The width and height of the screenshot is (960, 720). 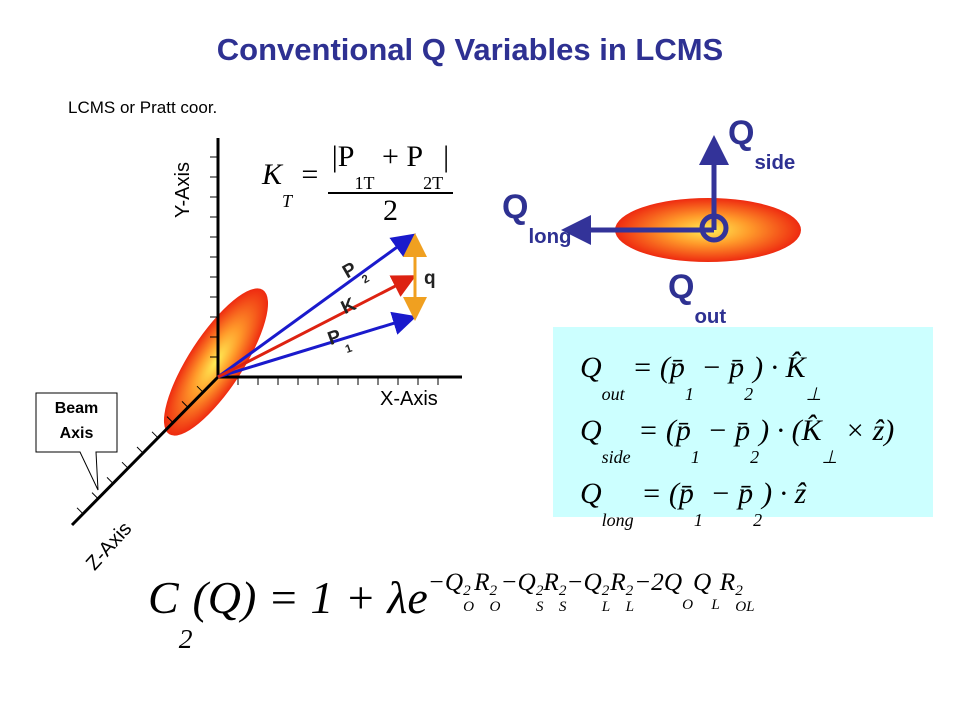 What do you see at coordinates (769, 367) in the screenshot?
I see `math-text: ) ·` at bounding box center [769, 367].